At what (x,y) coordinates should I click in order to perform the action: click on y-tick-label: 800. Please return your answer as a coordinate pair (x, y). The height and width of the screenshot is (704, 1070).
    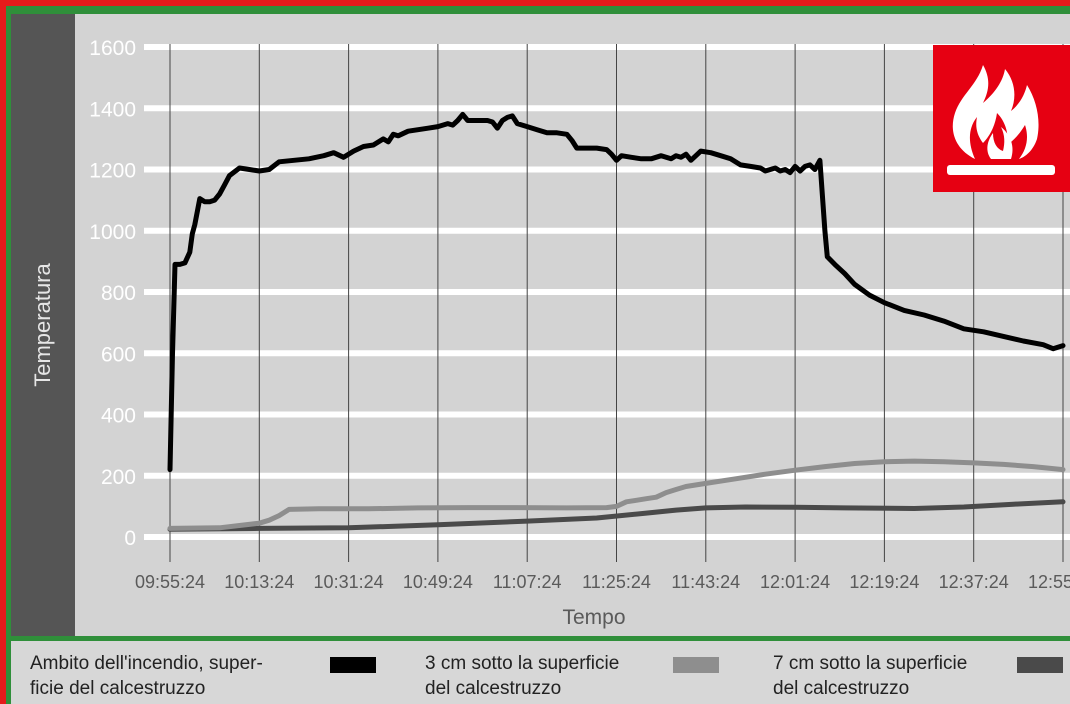
    Looking at the image, I should click on (118, 293).